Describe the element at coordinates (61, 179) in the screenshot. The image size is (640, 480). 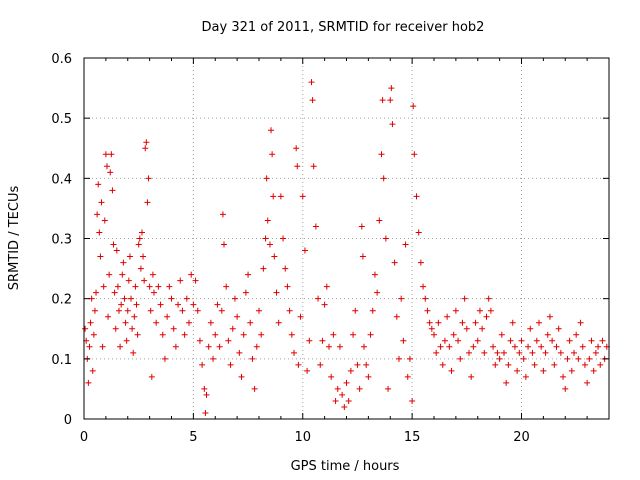
I see `y-tick-label: 0.4` at that location.